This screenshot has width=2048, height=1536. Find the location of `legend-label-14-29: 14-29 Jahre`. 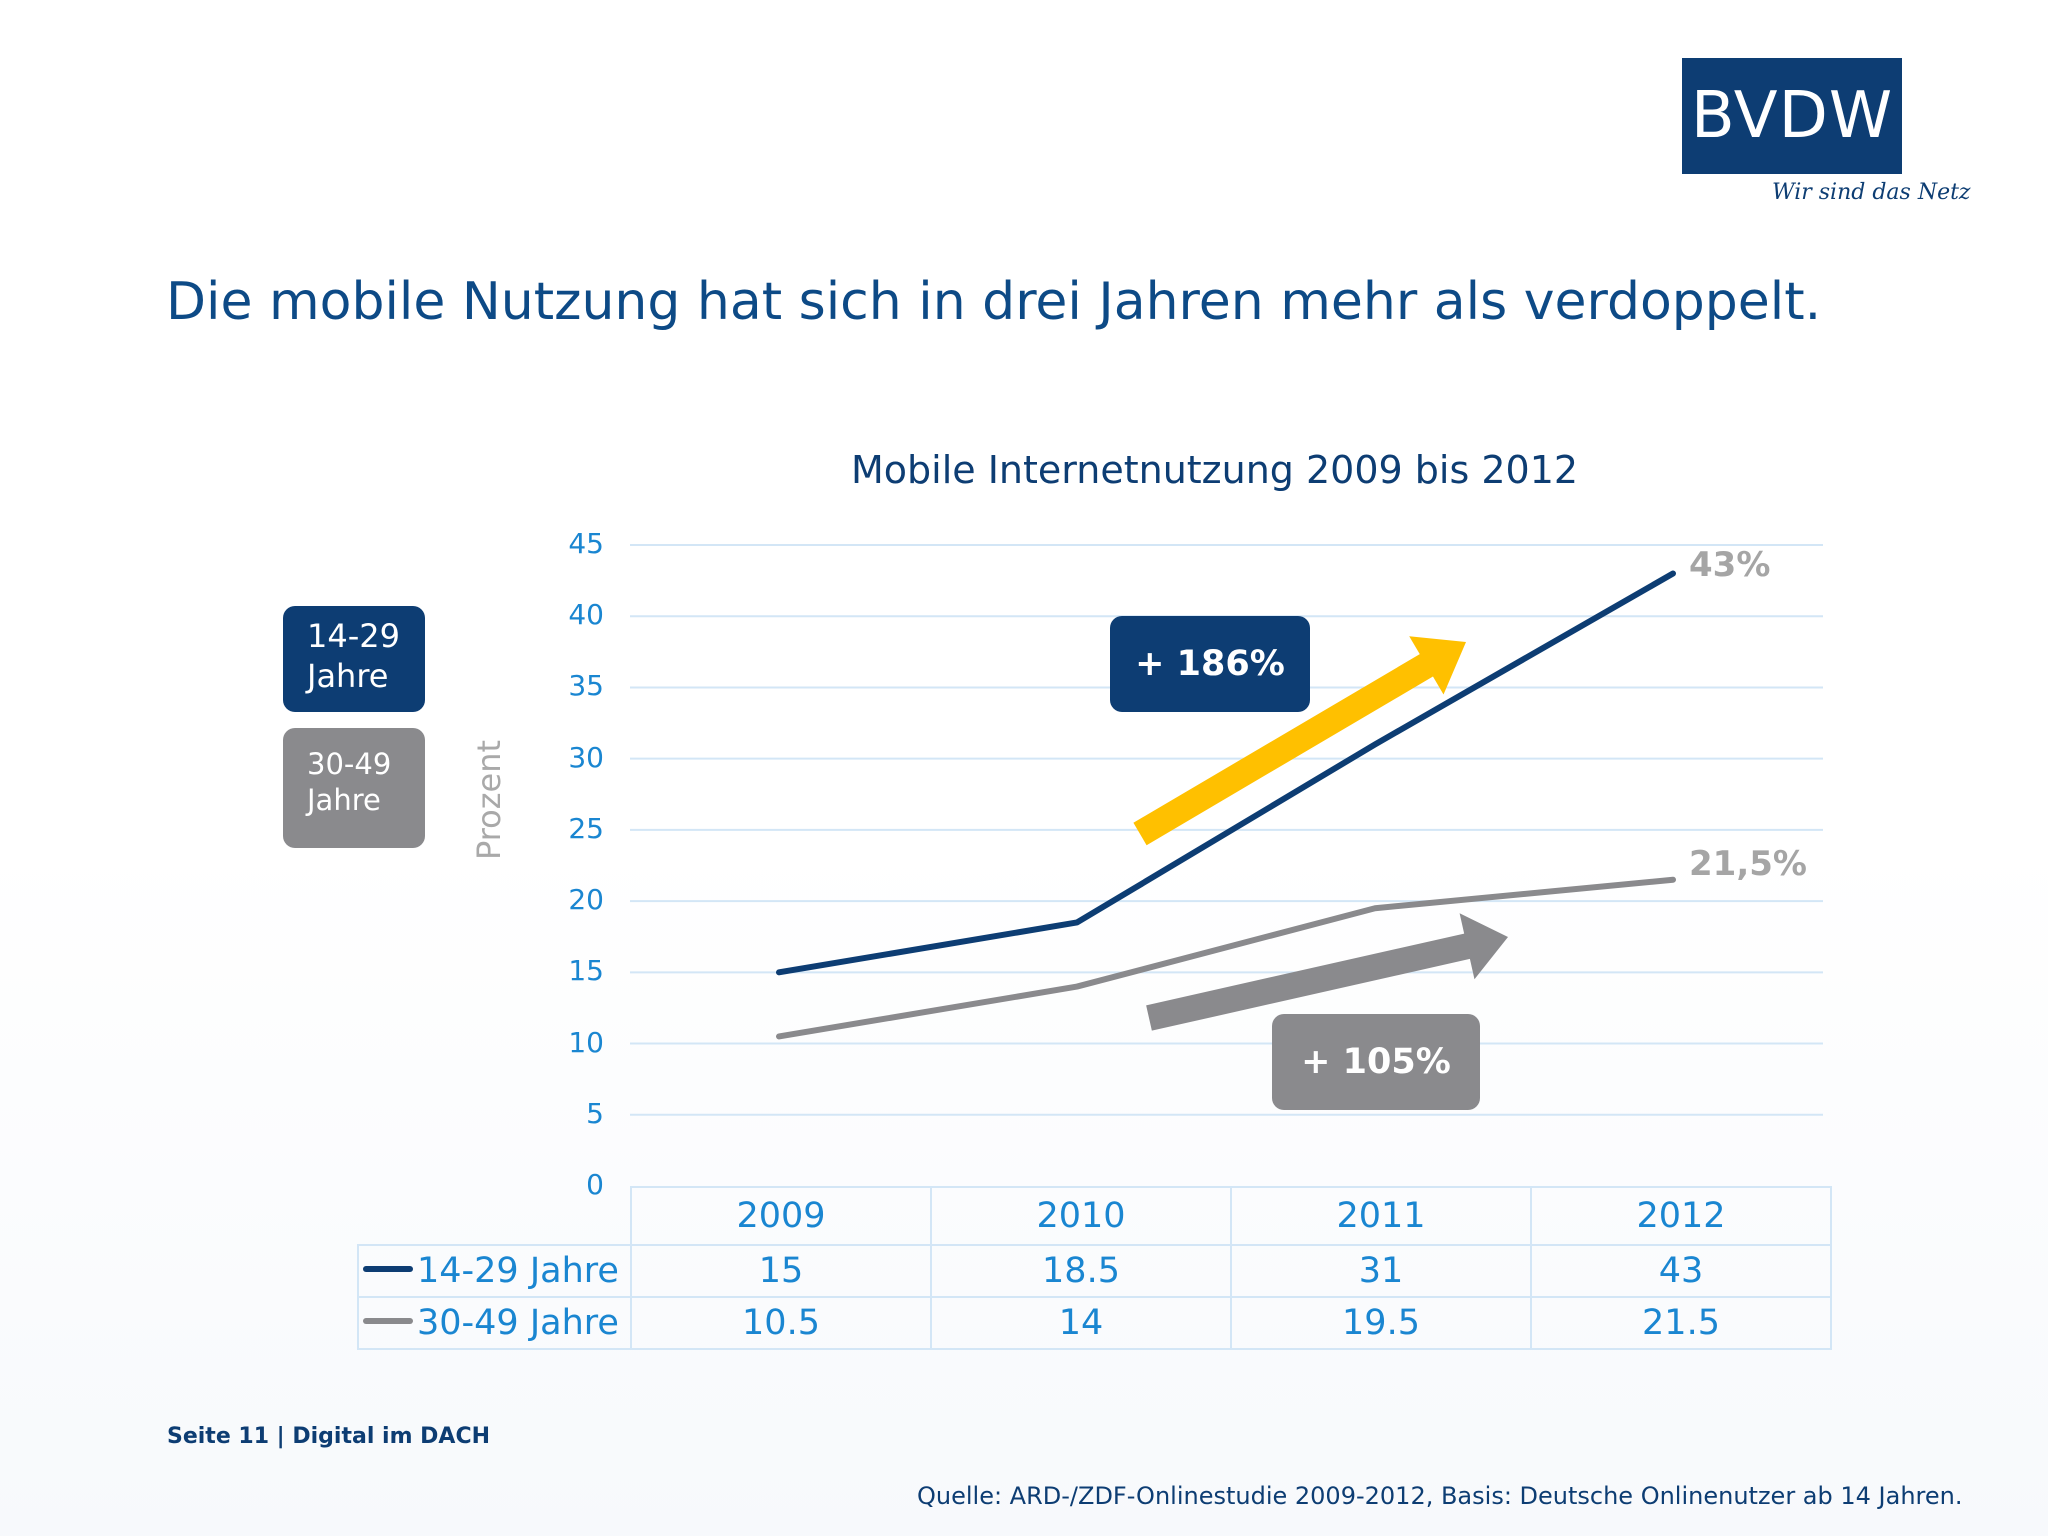

legend-label-14-29: 14-29 Jahre is located at coordinates (353, 656).